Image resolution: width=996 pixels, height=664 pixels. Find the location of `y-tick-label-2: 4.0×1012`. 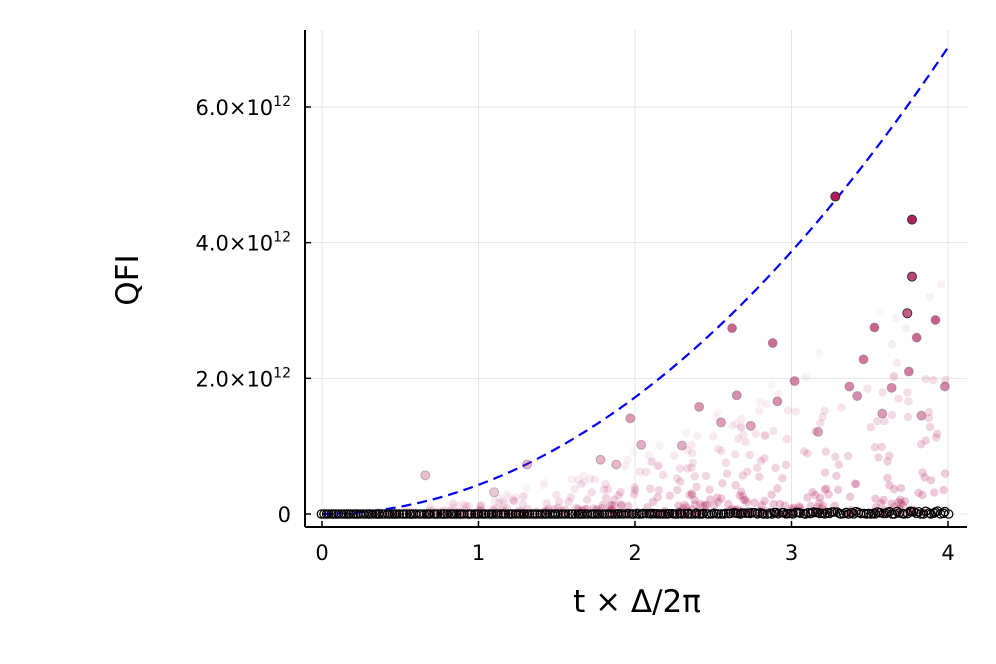

y-tick-label-2: 4.0×1012 is located at coordinates (243, 243).